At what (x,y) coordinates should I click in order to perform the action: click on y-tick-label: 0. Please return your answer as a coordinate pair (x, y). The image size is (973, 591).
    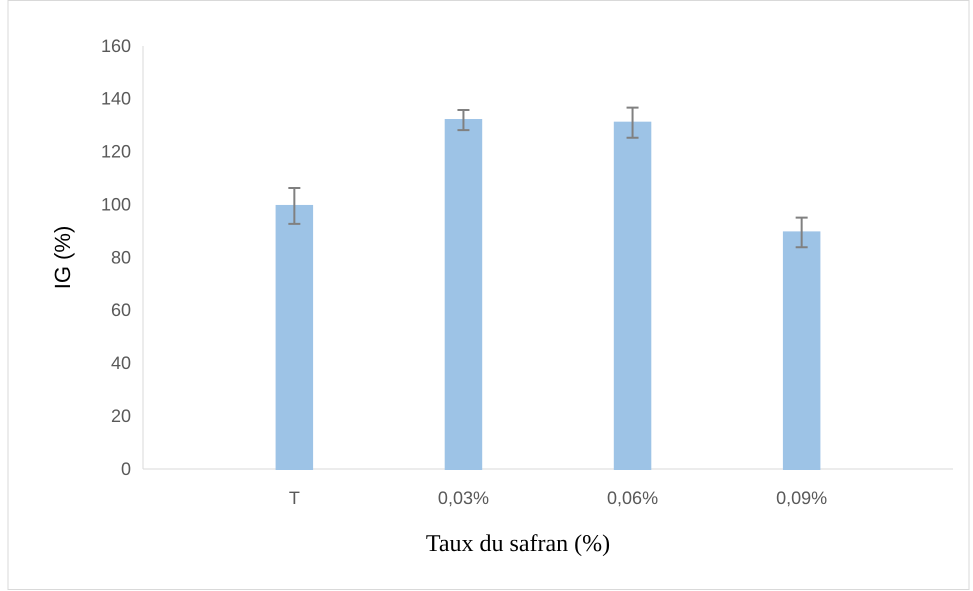
    Looking at the image, I should click on (125, 468).